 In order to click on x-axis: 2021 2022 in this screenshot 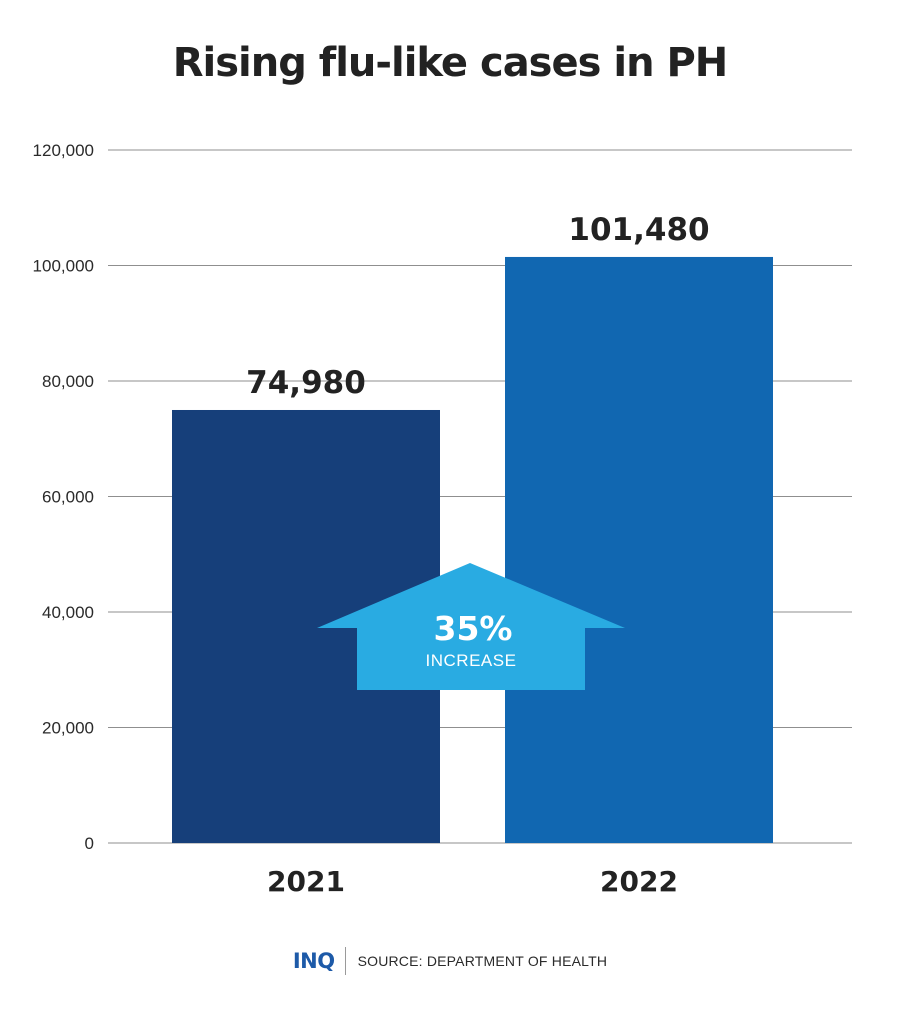, I will do `click(472, 881)`.